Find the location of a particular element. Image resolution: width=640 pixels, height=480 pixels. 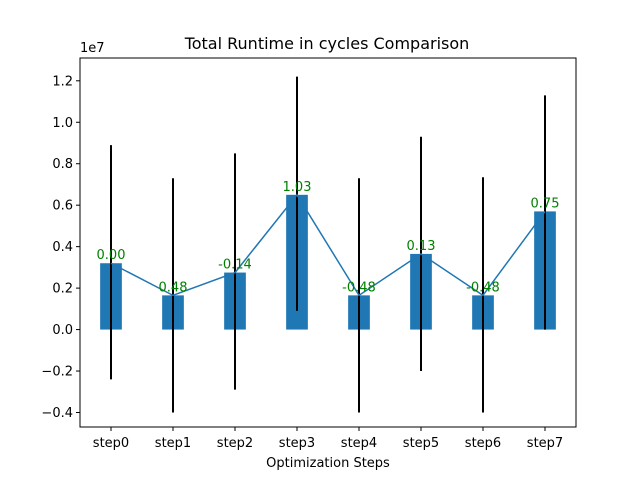

y-tick-label: 0.4 is located at coordinates (62, 247).